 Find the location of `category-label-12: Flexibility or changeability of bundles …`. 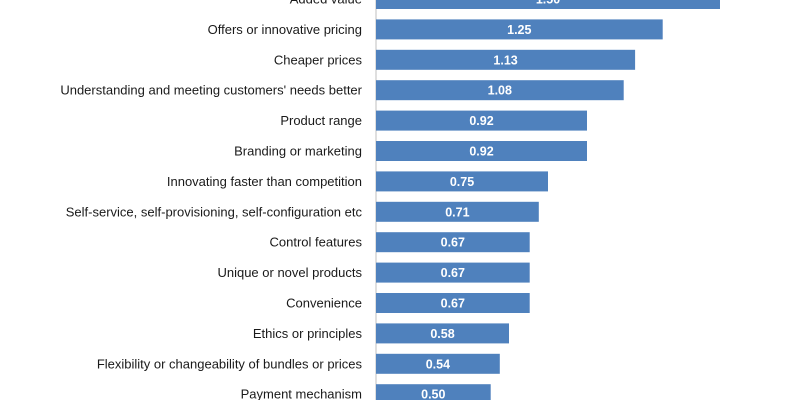

category-label-12: Flexibility or changeability of bundles … is located at coordinates (230, 363).